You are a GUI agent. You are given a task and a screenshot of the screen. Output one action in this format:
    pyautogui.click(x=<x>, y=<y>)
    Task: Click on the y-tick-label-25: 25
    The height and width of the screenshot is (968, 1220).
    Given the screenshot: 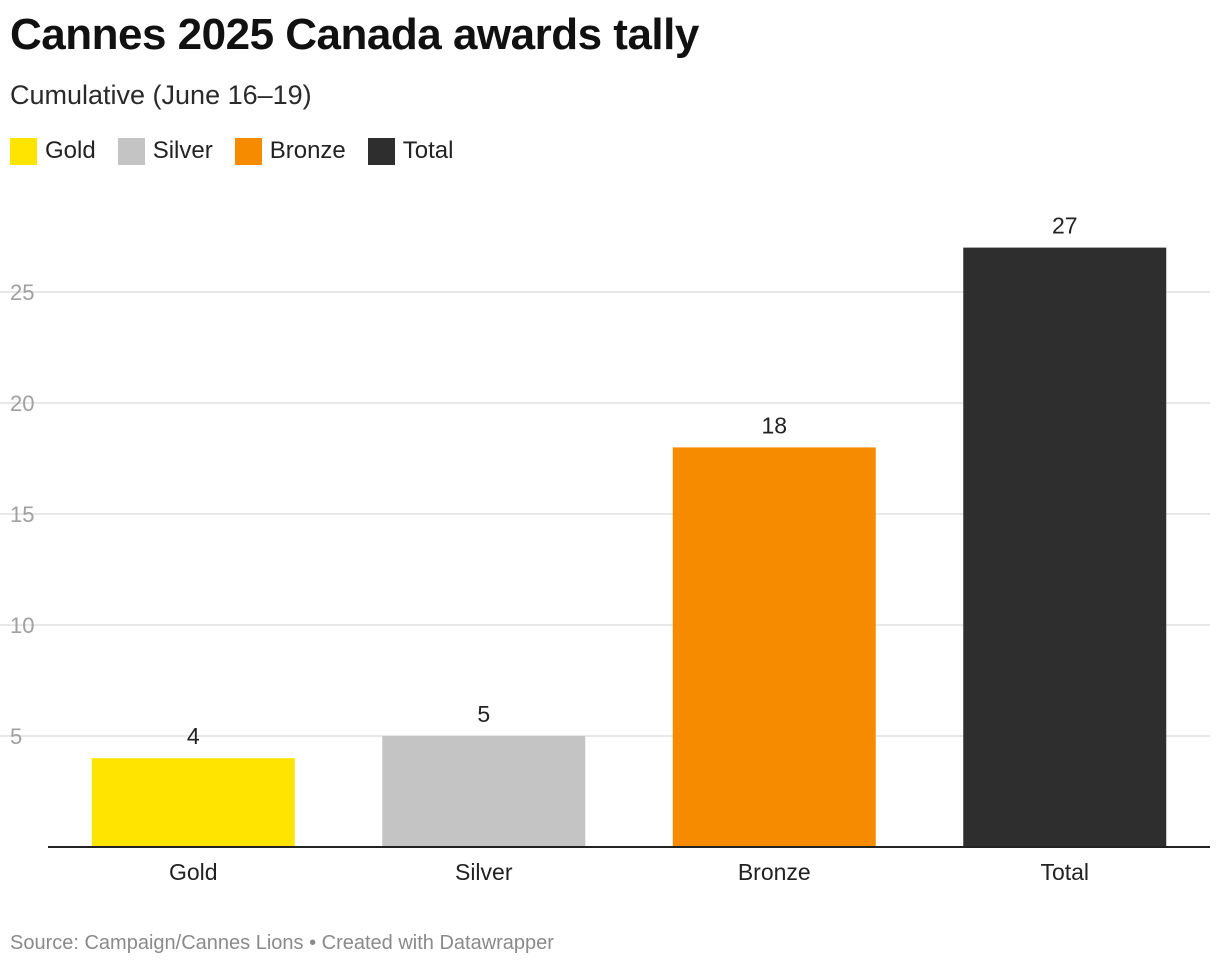 What is the action you would take?
    pyautogui.click(x=22, y=292)
    